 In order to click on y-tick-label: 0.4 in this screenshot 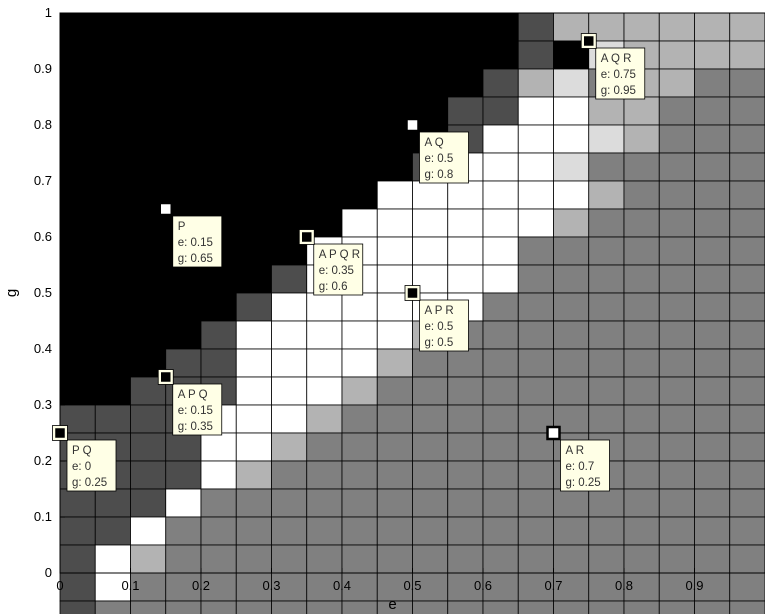, I will do `click(43, 348)`.